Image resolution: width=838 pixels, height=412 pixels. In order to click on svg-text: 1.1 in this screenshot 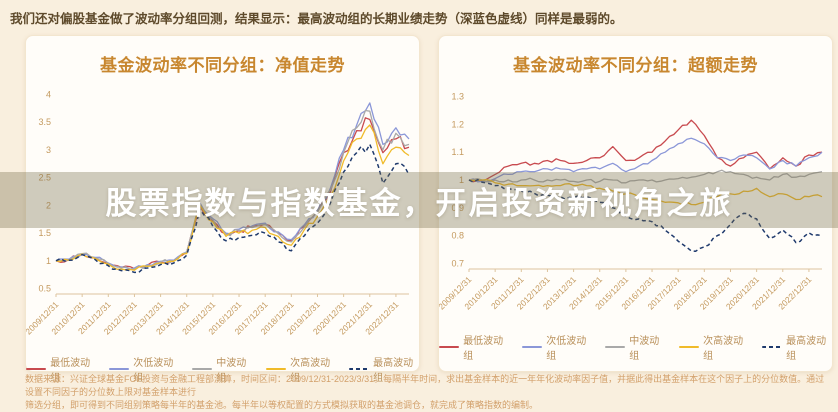, I will do `click(457, 152)`.